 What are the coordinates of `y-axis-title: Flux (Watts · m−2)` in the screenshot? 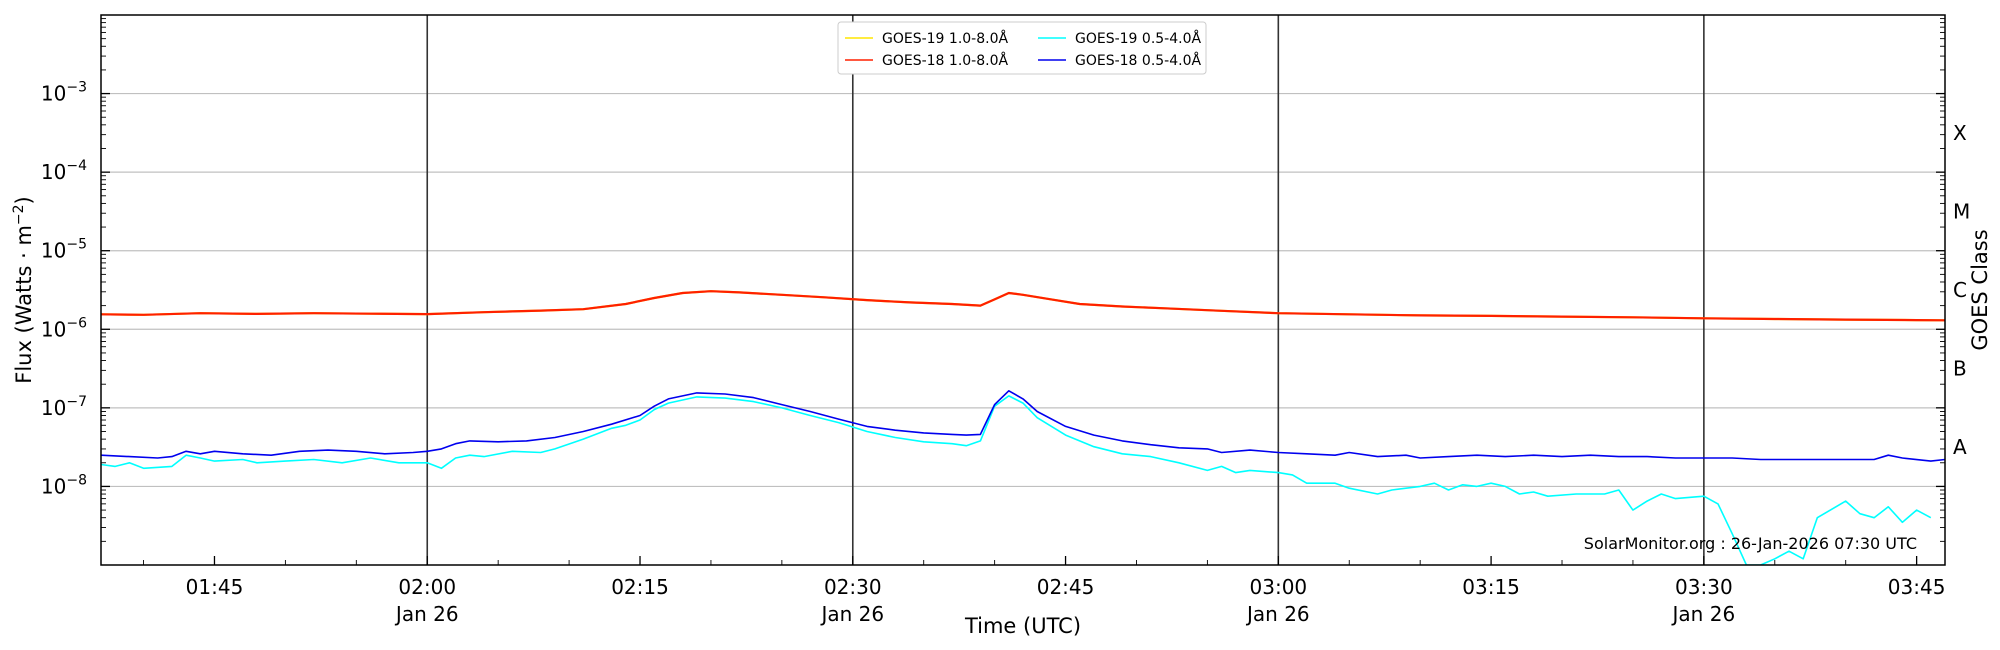 It's located at (23, 290).